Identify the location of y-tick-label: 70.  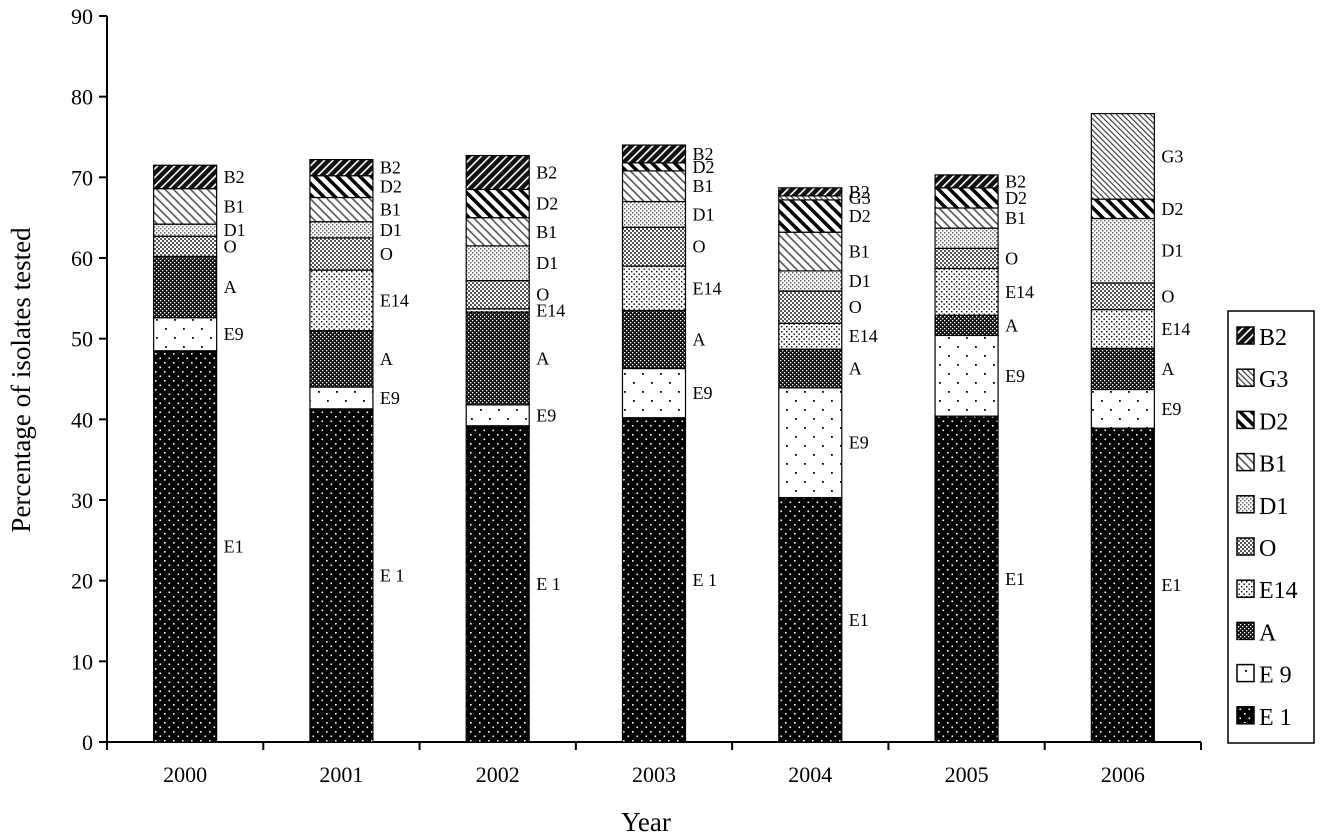
(82, 177).